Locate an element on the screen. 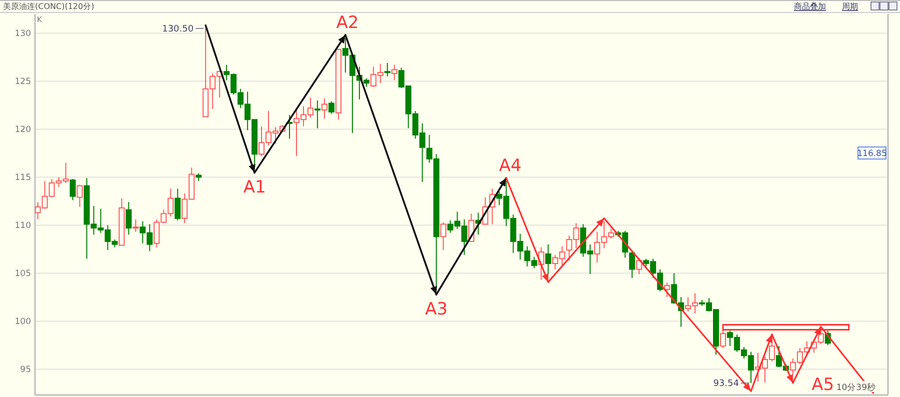  annotation: 93.54 is located at coordinates (726, 384).